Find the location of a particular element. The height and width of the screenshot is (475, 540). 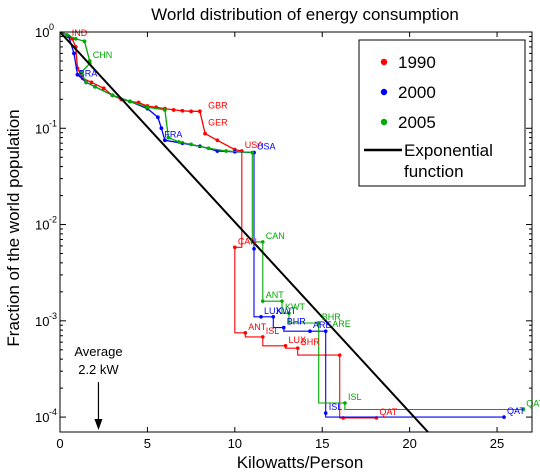

country-label: GER is located at coordinates (218, 122).